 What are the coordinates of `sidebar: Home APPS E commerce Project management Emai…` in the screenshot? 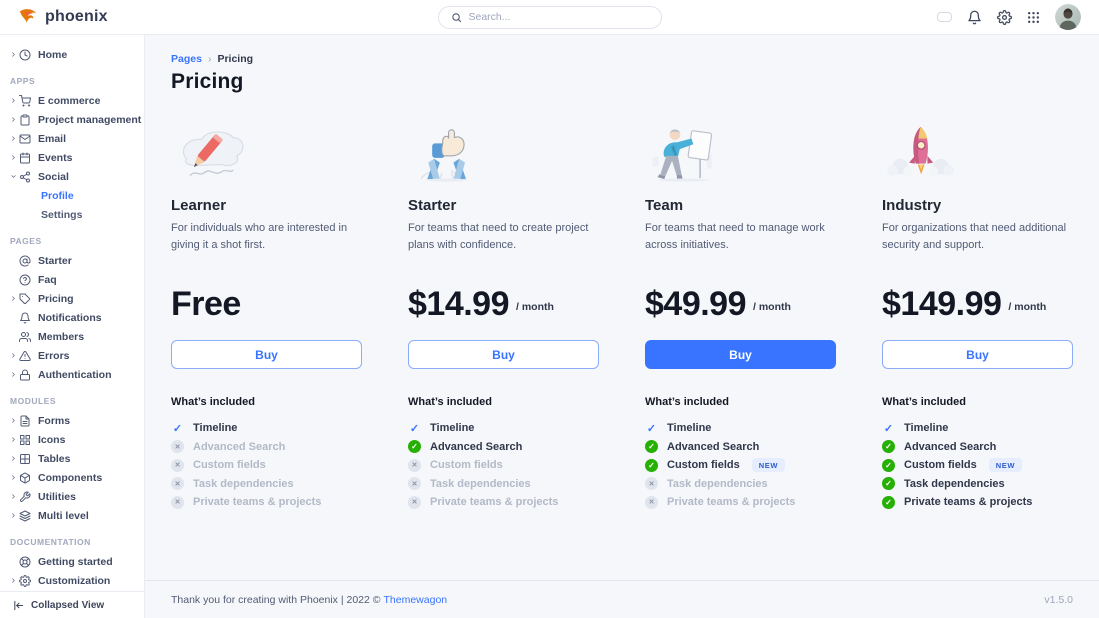 It's located at (72, 326).